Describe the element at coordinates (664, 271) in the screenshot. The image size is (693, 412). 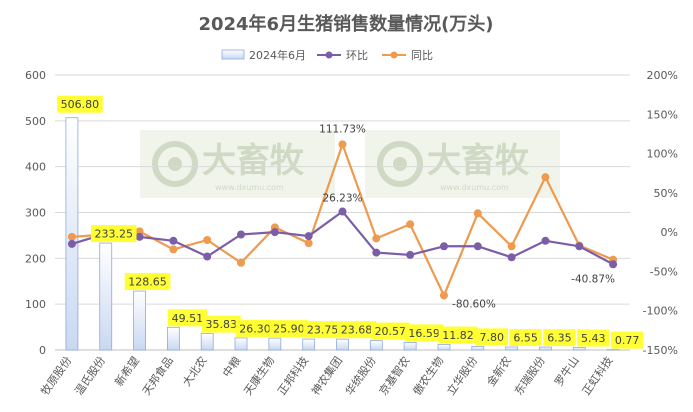
I see `right-tick-label: -50%` at that location.